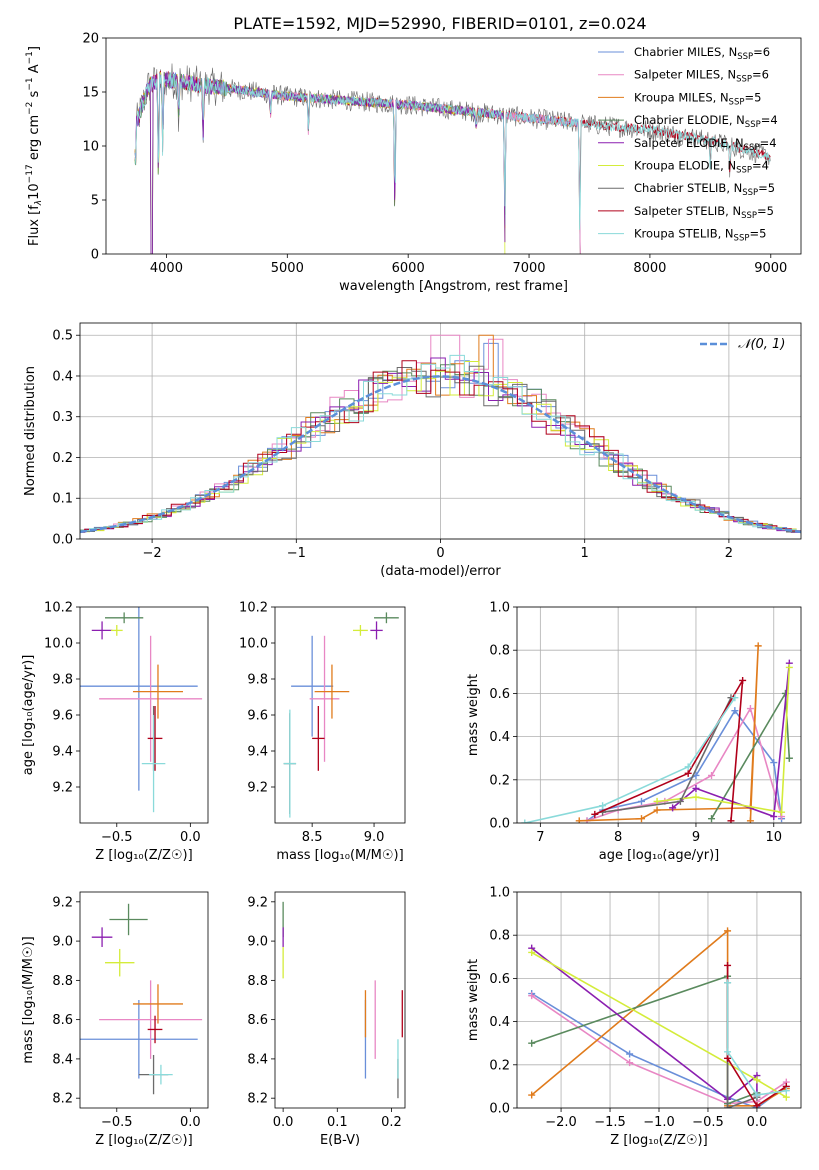 The height and width of the screenshot is (1170, 819). Describe the element at coordinates (337, 1122) in the screenshot. I see `x-tick-label: 0.1` at that location.